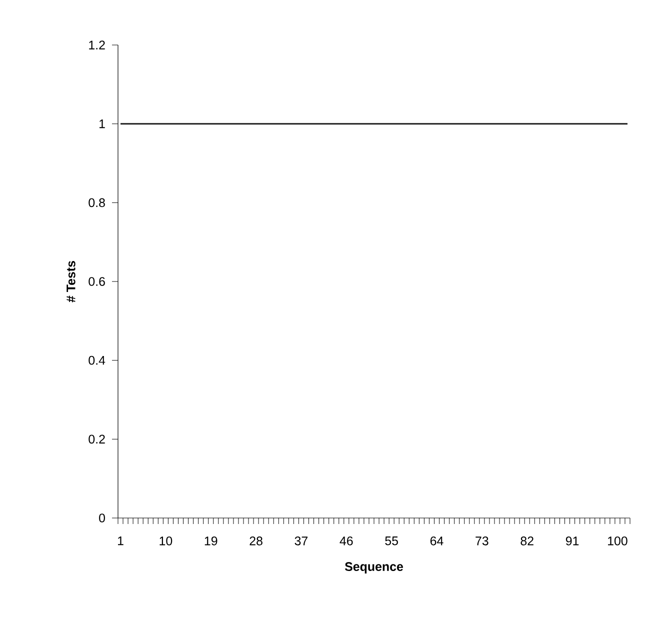 This screenshot has width=654, height=623. Describe the element at coordinates (437, 541) in the screenshot. I see `x-tick-label: 64` at that location.